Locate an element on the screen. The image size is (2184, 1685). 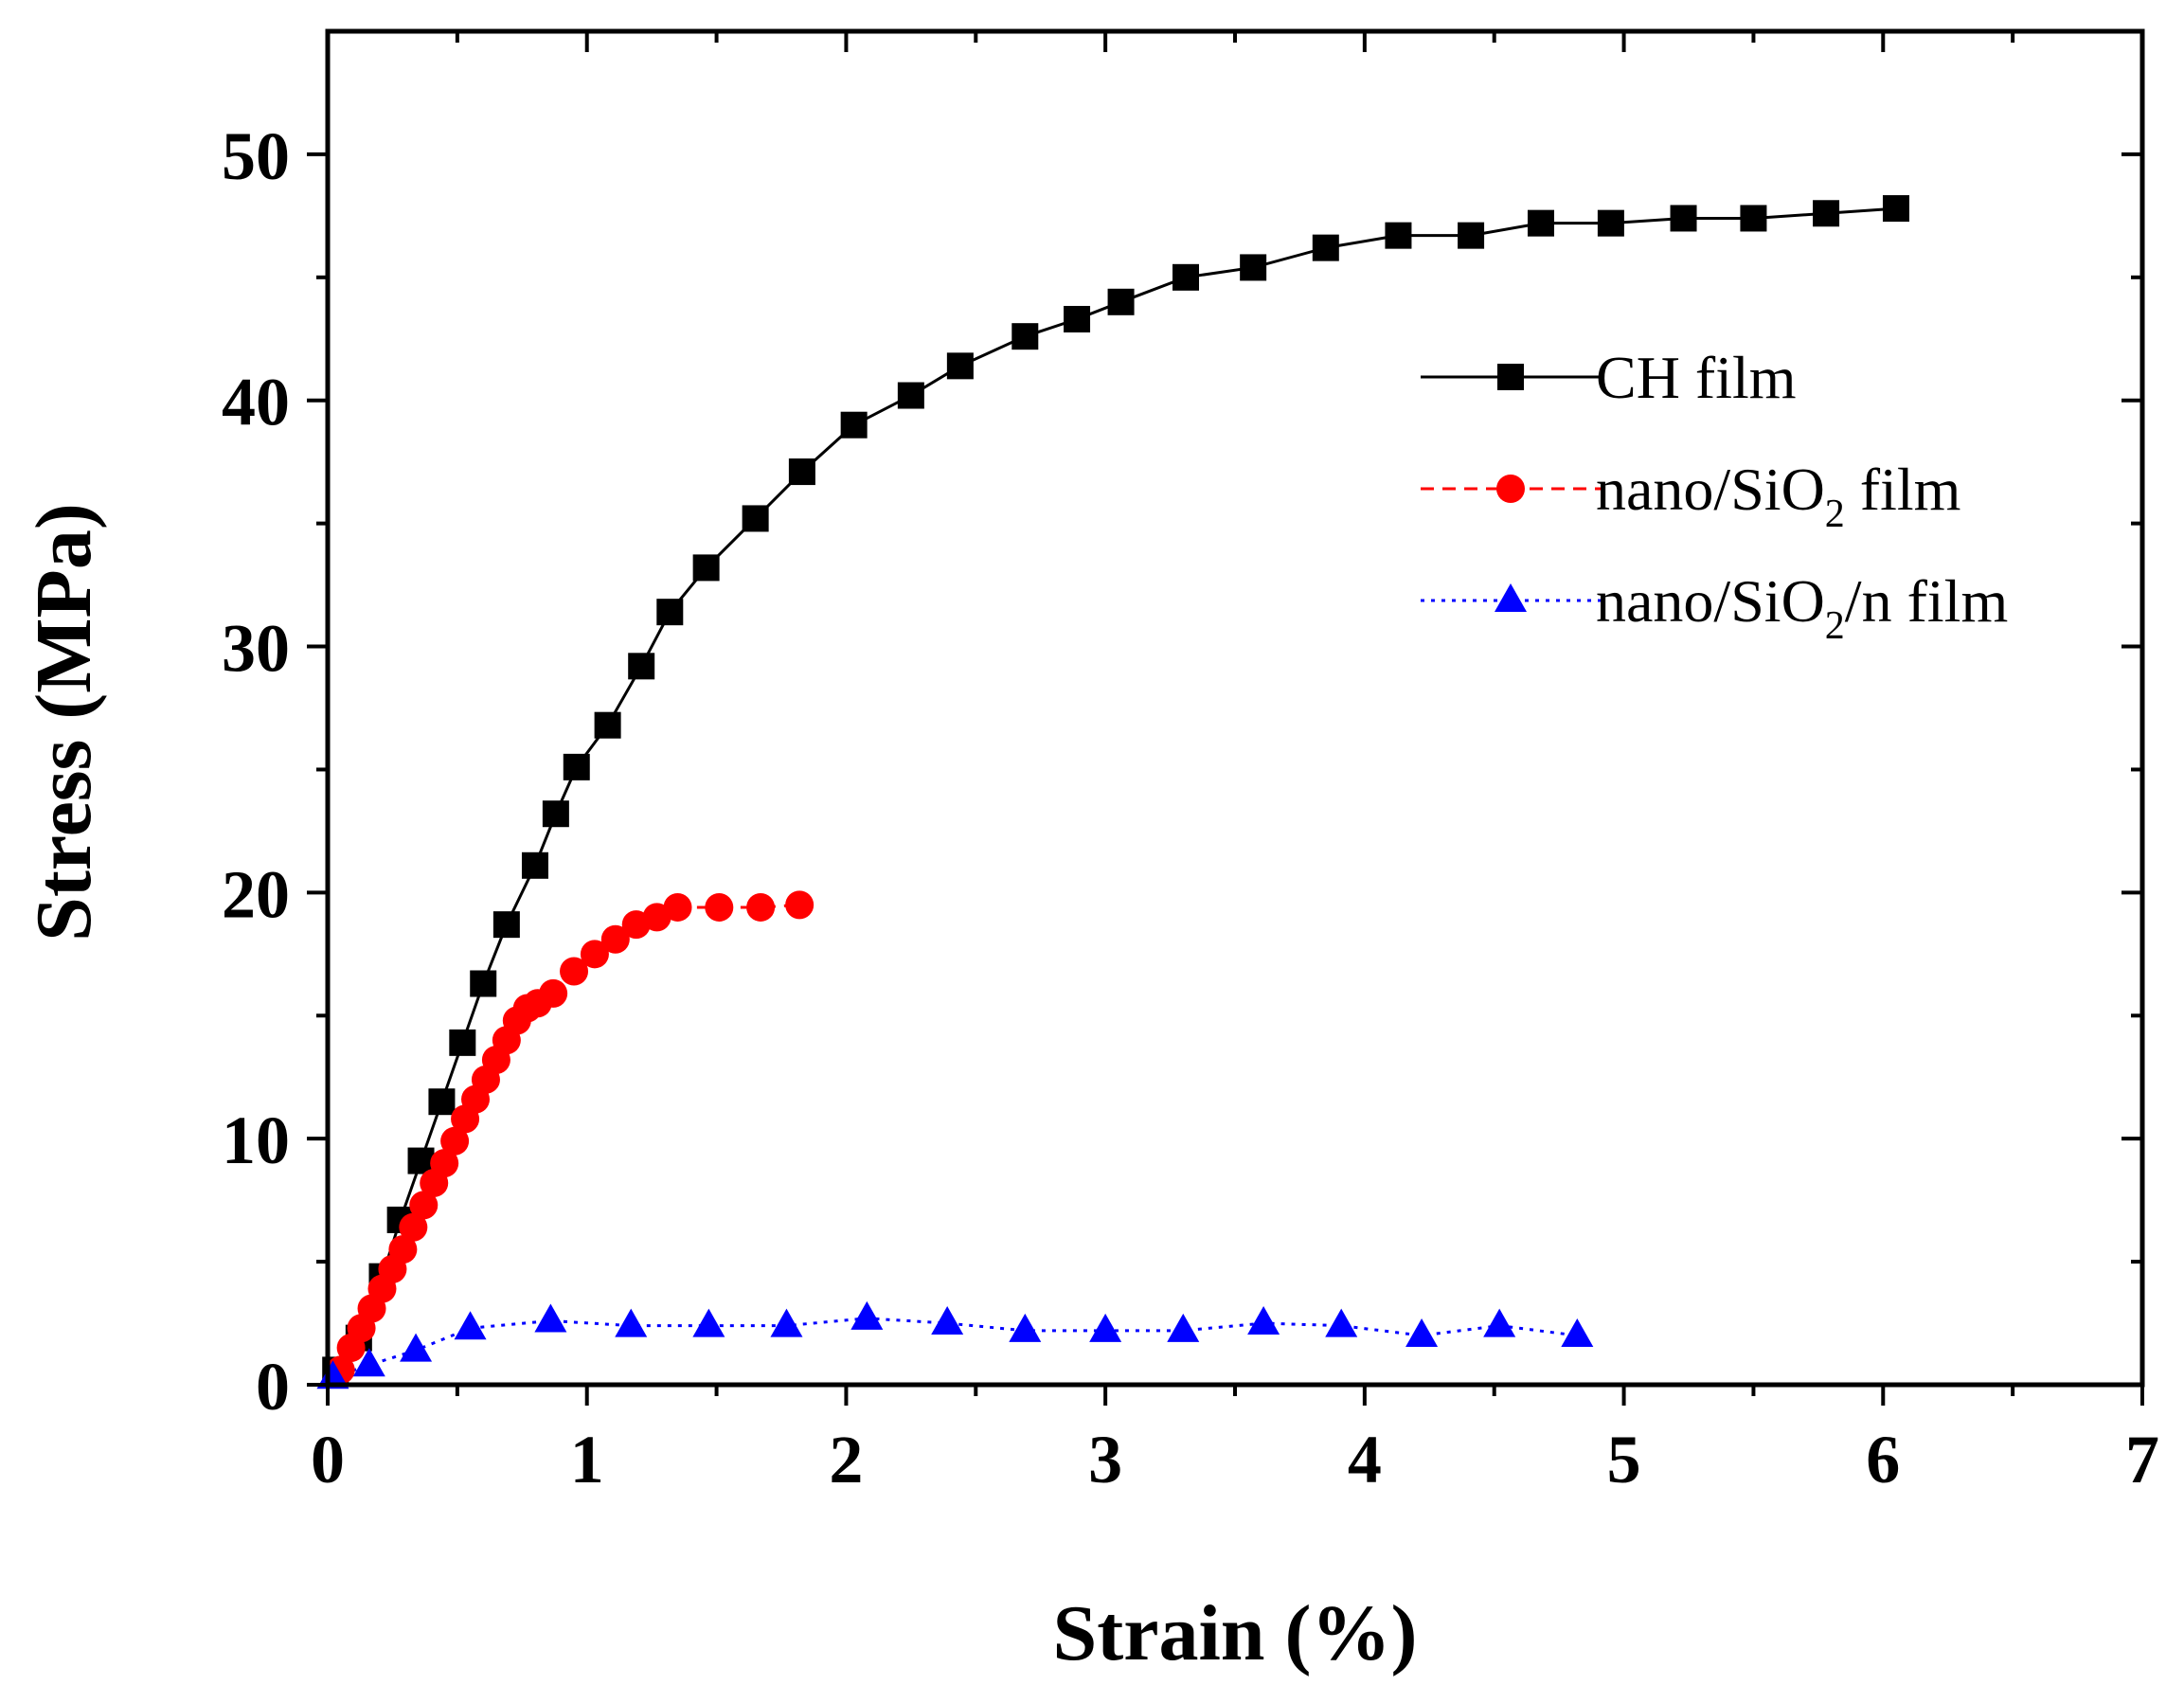
x-tick-label: 0 is located at coordinates (328, 1459).